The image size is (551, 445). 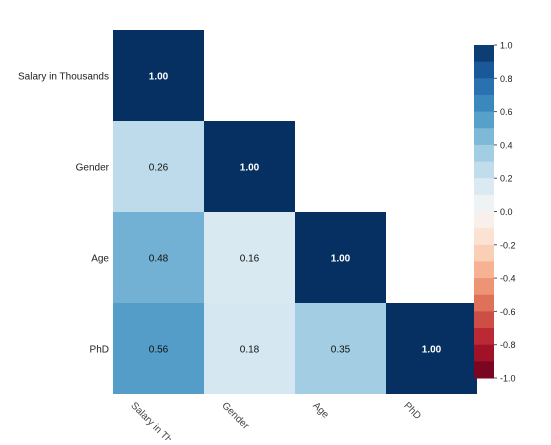 I want to click on row-label: Age, so click(x=100, y=259).